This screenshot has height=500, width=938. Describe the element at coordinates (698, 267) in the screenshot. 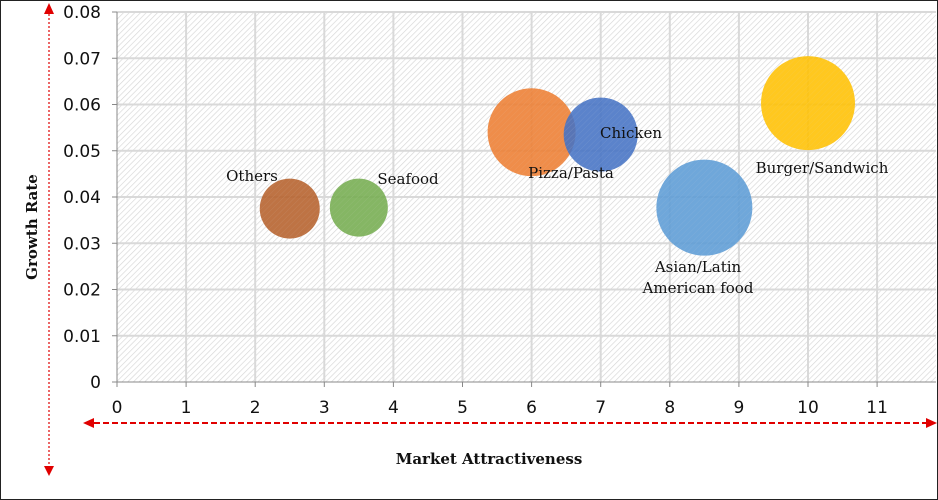

I see `bubble-label: Asian/Latin` at that location.